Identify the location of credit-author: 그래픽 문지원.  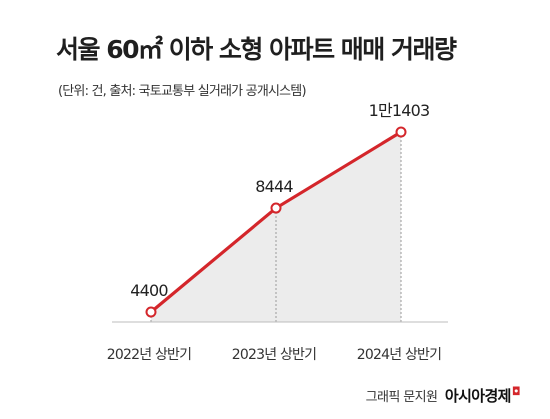
(401, 397).